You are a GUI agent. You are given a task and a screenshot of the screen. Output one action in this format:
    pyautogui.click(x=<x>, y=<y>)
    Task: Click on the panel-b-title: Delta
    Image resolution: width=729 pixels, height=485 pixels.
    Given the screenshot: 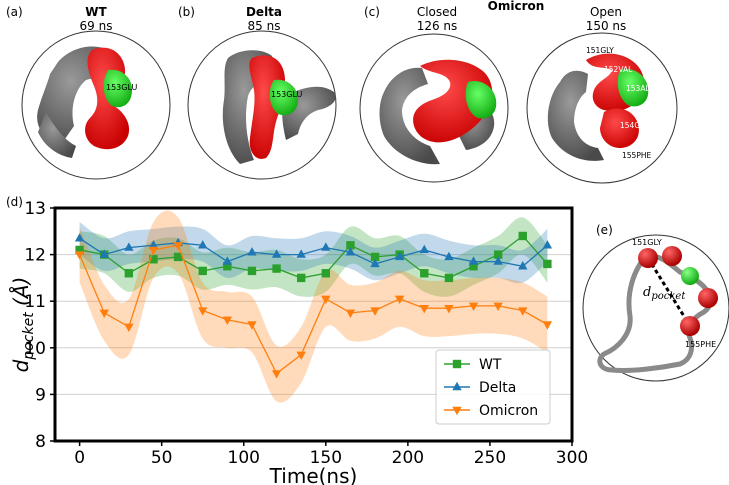 What is the action you would take?
    pyautogui.click(x=264, y=12)
    